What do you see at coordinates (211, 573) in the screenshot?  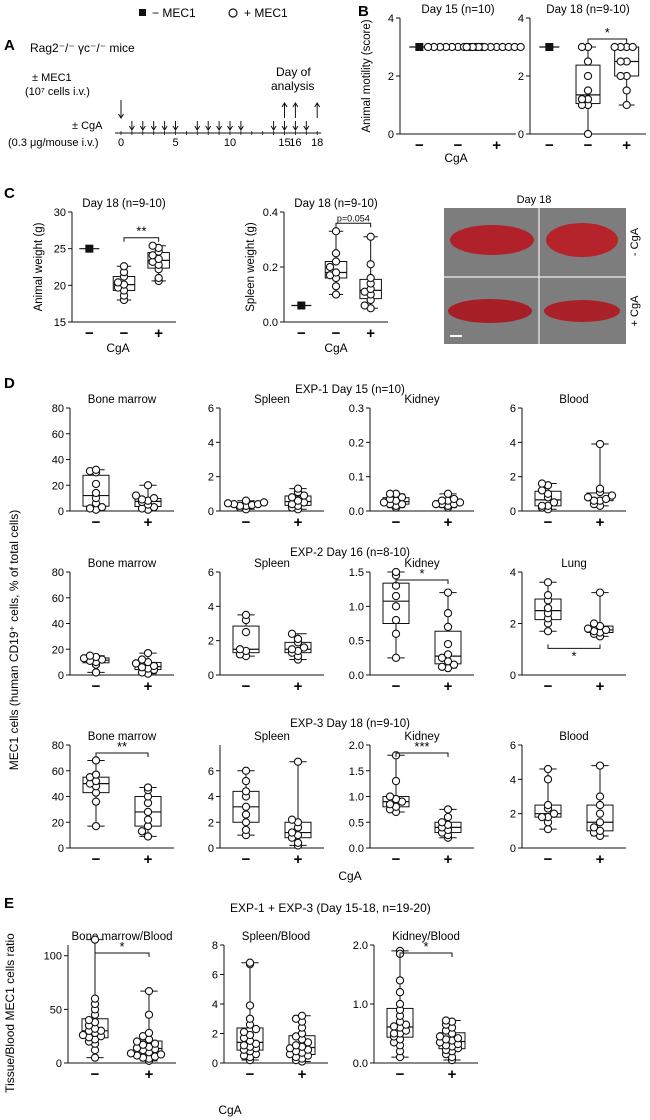 I see `y-tick-label: 6` at bounding box center [211, 573].